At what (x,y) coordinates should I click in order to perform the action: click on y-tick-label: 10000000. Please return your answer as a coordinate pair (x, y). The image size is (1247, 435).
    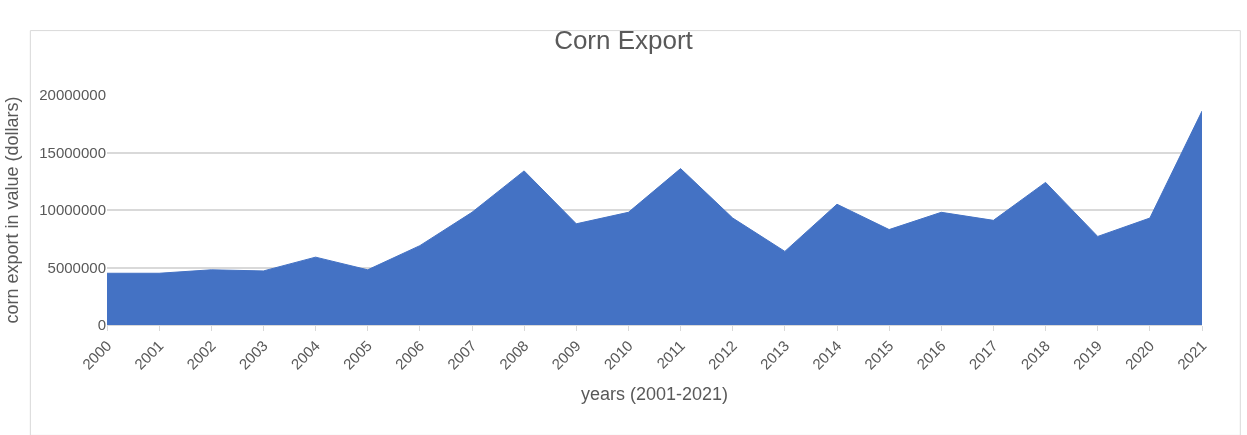
    Looking at the image, I should click on (72, 210).